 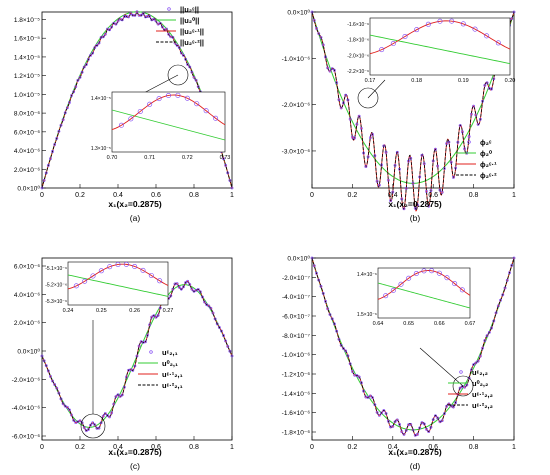 I want to click on inset: 0.70 0.71 0.72 0.73 1.4×10⁻⁵ 1.3×10⁻⁵, so click(x=160, y=126).